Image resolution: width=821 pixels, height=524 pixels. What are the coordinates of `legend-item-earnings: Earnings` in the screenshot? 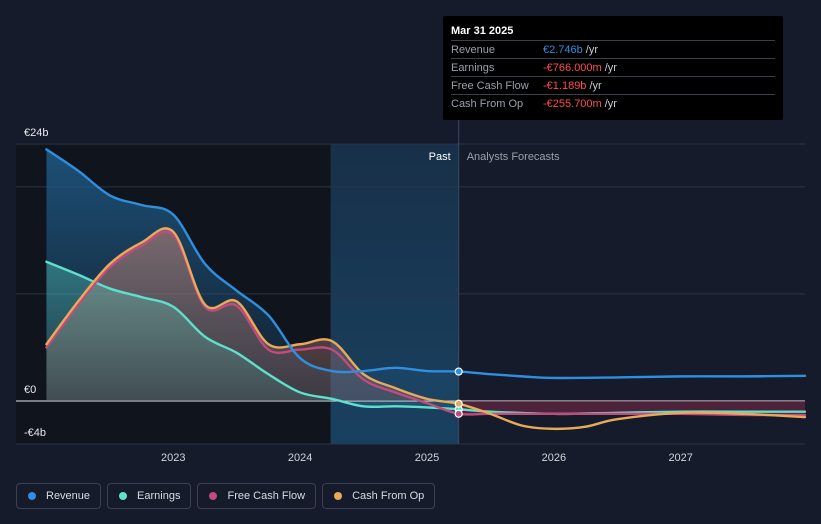 It's located at (149, 496).